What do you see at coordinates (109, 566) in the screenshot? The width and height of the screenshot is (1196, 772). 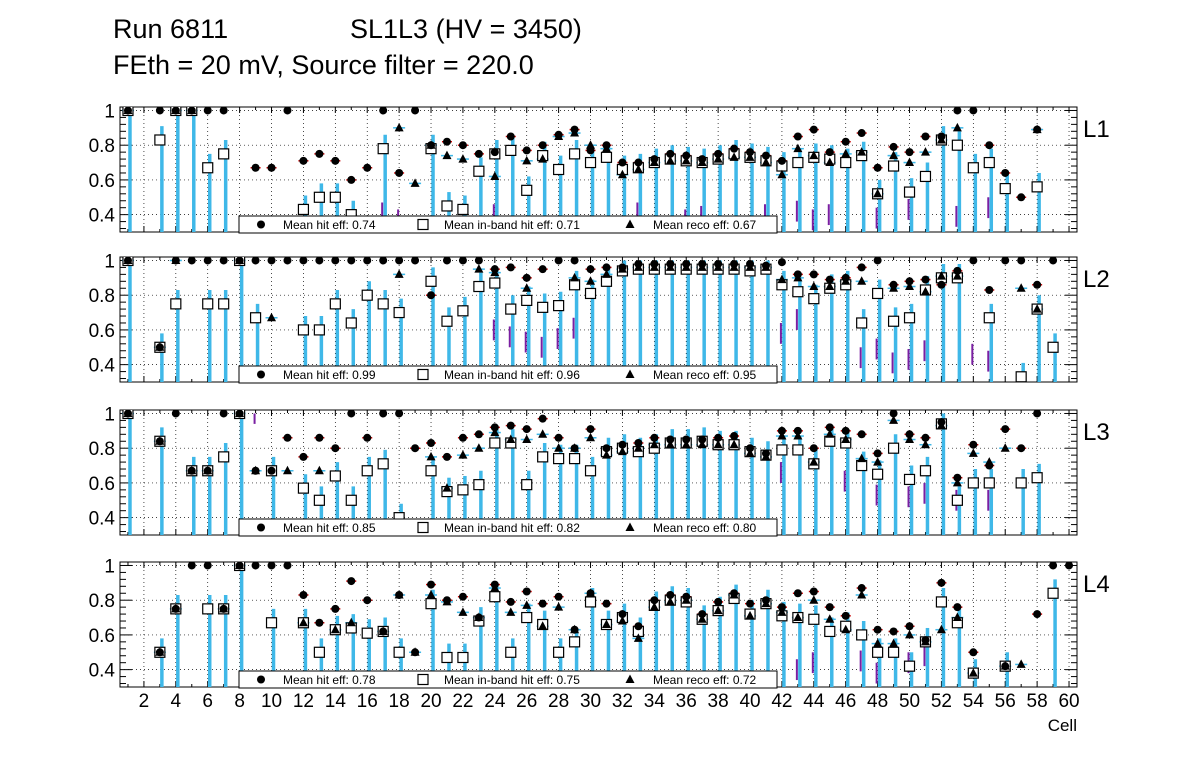 I see `y-tick-label: 1` at bounding box center [109, 566].